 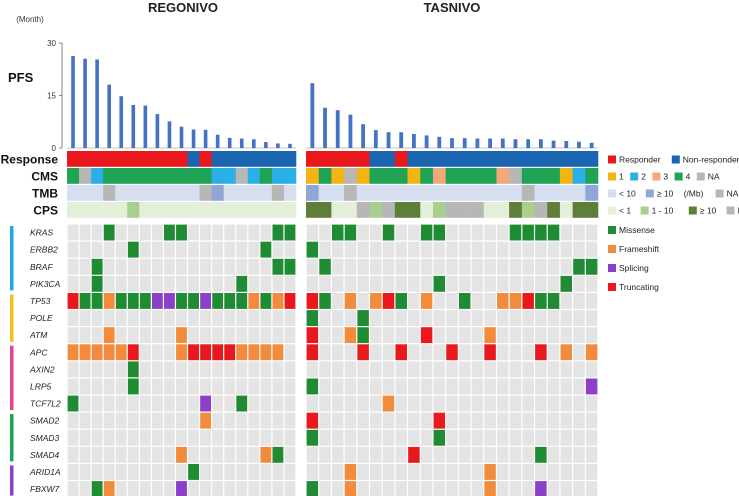 I want to click on legend-label-tmb: ≥ 10, so click(x=665, y=194).